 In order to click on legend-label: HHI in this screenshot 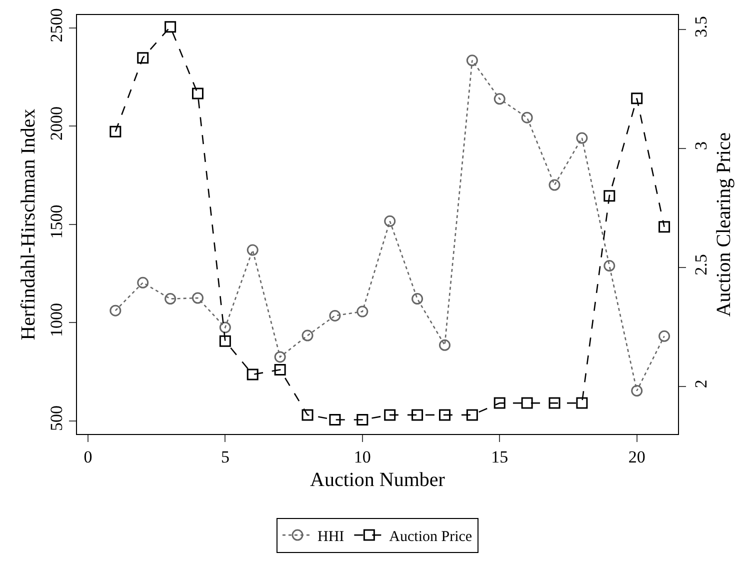, I will do `click(331, 536)`.